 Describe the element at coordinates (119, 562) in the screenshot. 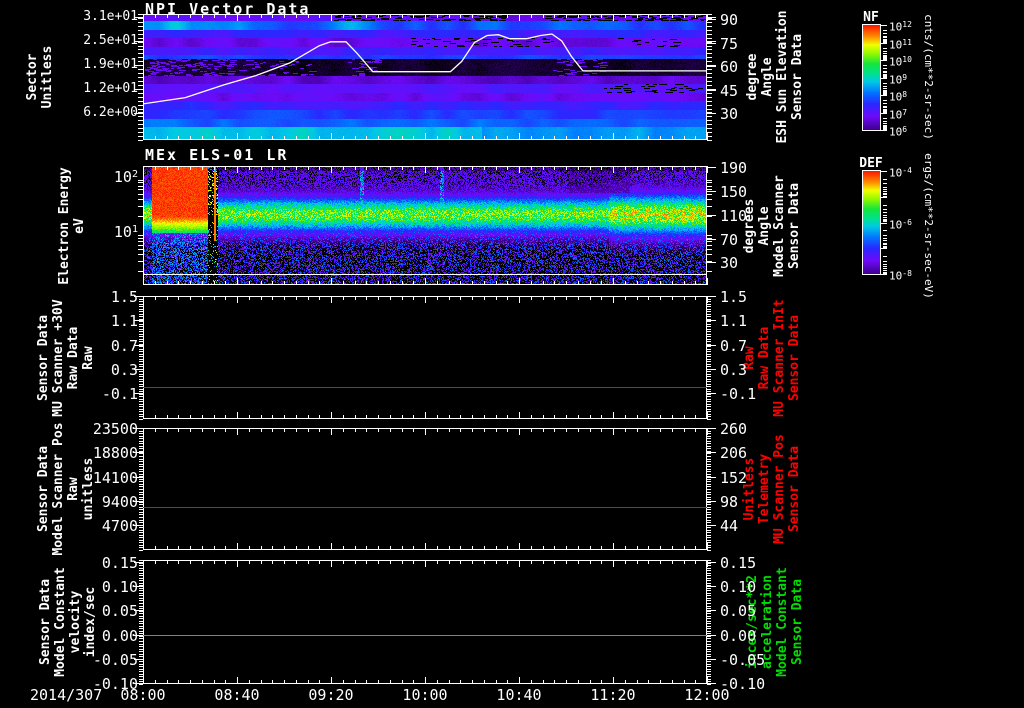

I see `panel5-left-tick-label: 0.15` at that location.